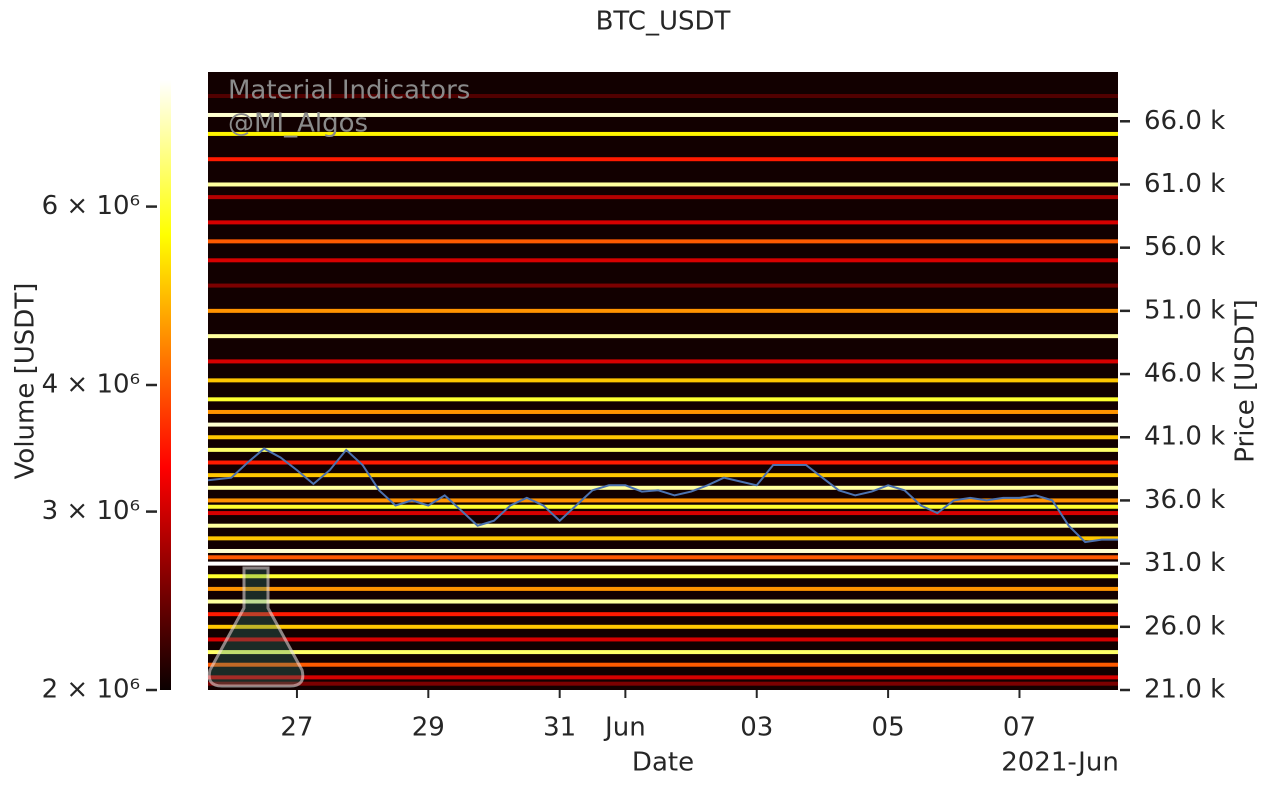 The width and height of the screenshot is (1270, 788). Describe the element at coordinates (91, 385) in the screenshot. I see `colorbar-tick-label: 4 × 10⁶` at that location.